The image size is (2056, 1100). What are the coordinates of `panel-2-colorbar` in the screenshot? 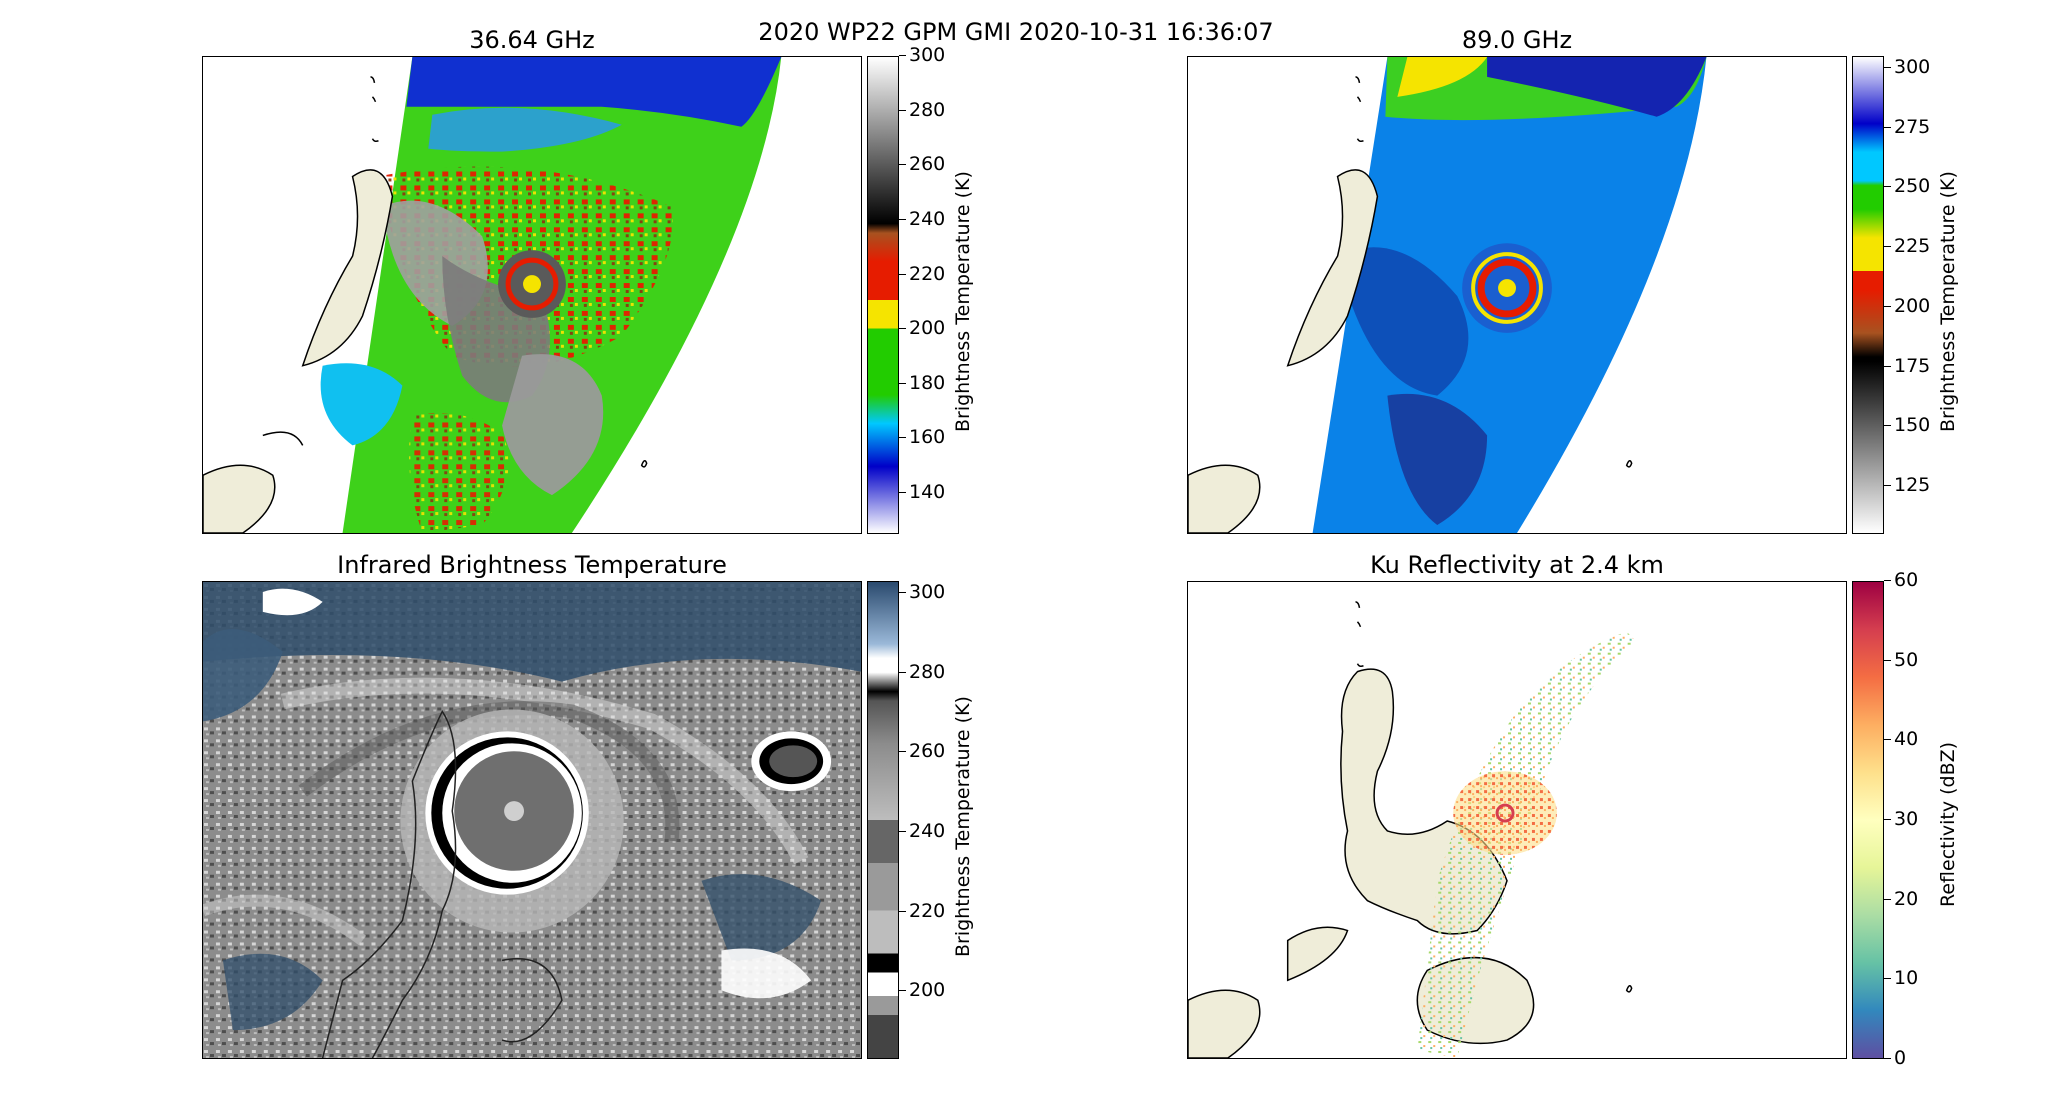 It's located at (1868, 295).